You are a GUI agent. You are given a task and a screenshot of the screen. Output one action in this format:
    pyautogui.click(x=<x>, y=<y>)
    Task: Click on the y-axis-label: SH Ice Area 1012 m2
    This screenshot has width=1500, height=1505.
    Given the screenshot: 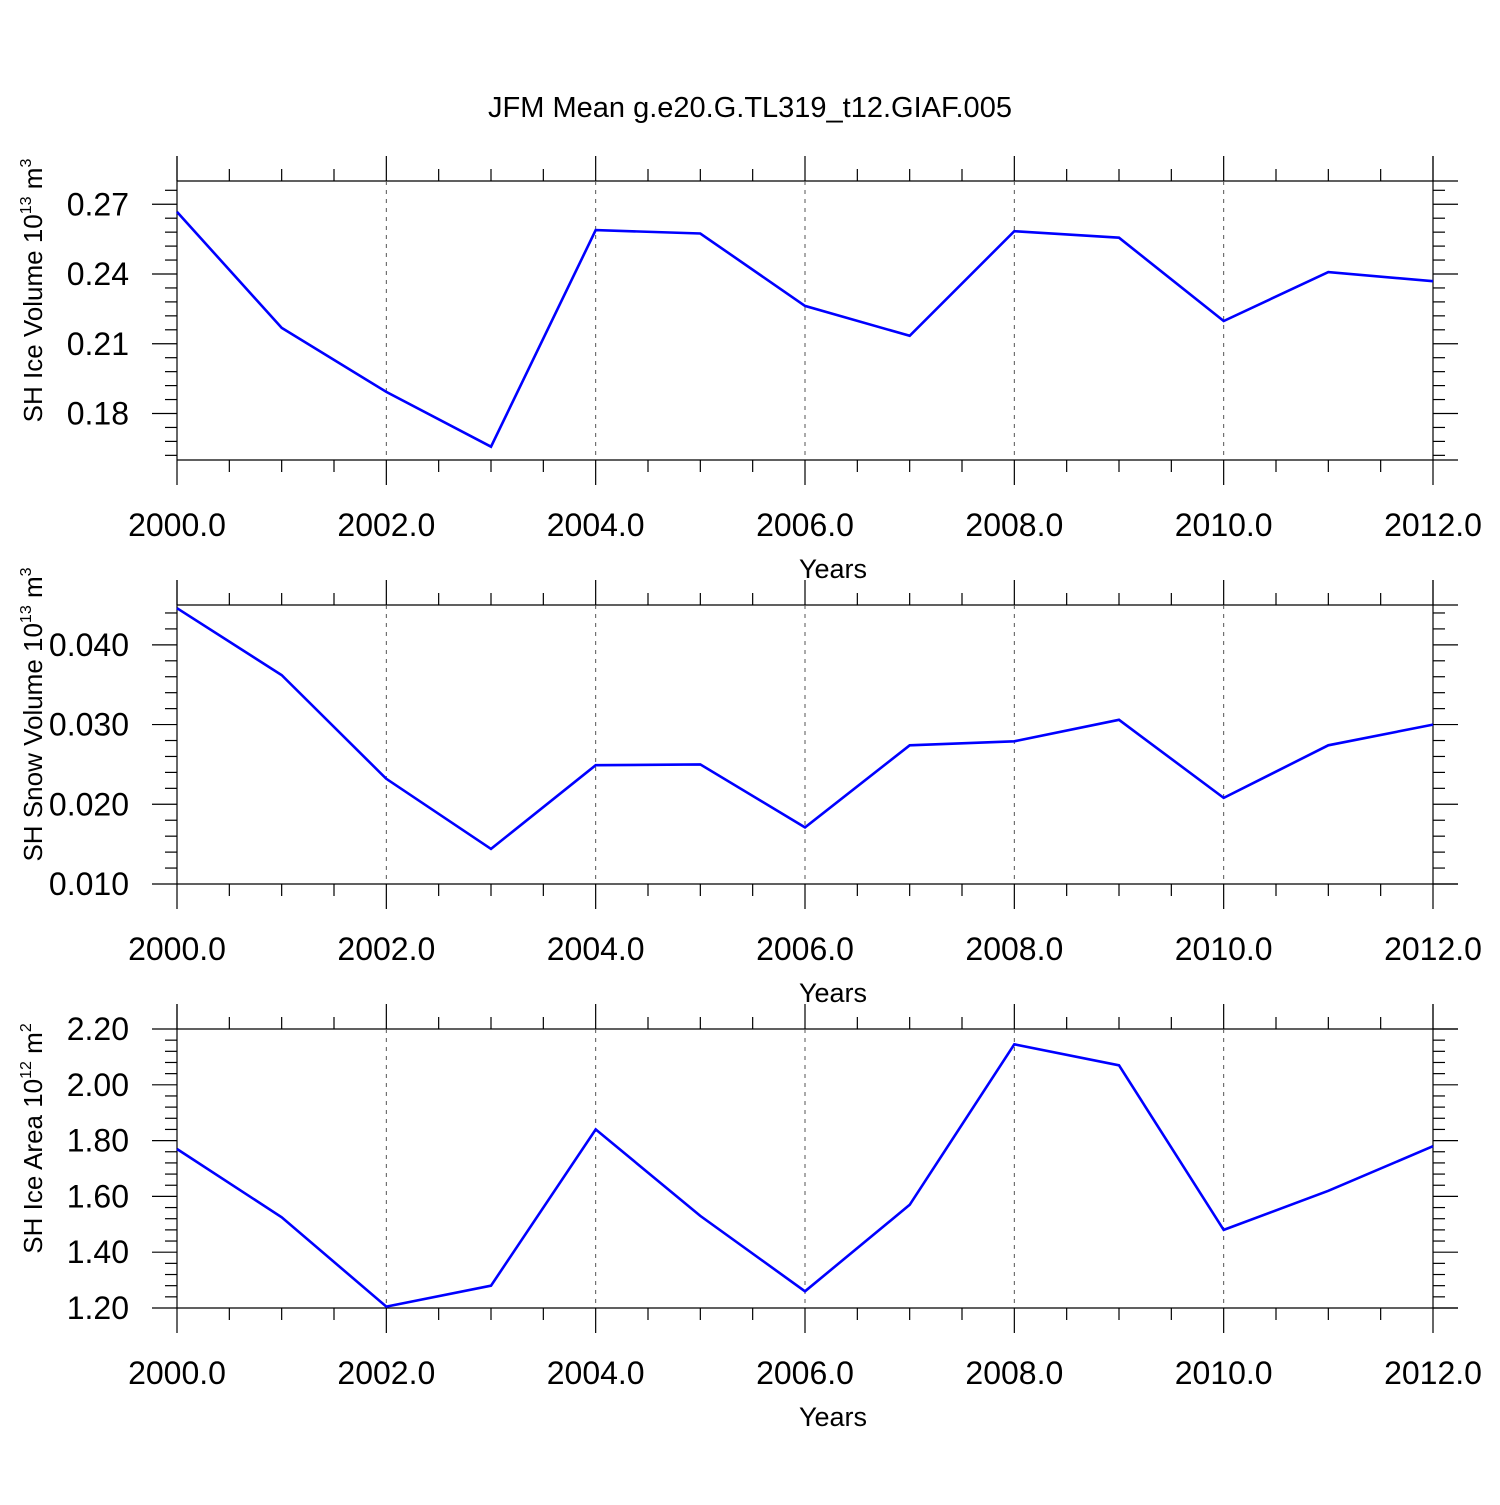 What is the action you would take?
    pyautogui.click(x=33, y=1138)
    